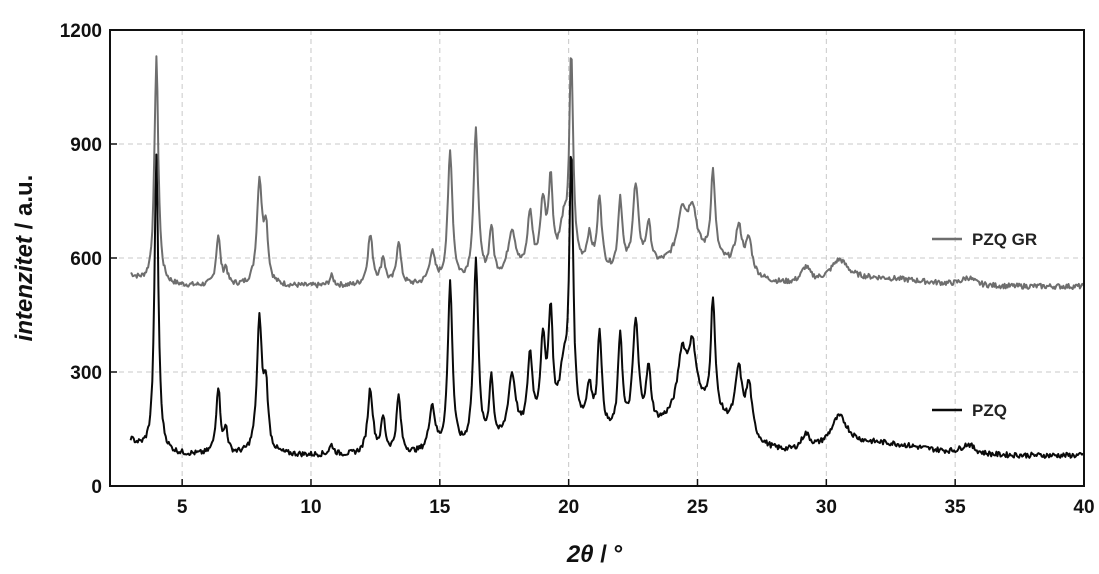 The height and width of the screenshot is (574, 1099). I want to click on y-axis-title-unit: / a.u., so click(24, 205).